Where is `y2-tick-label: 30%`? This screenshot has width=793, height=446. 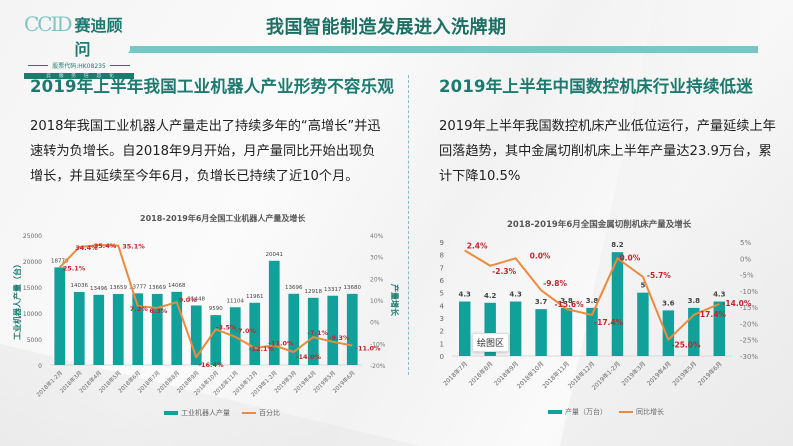
y2-tick-label: 30% is located at coordinates (377, 258).